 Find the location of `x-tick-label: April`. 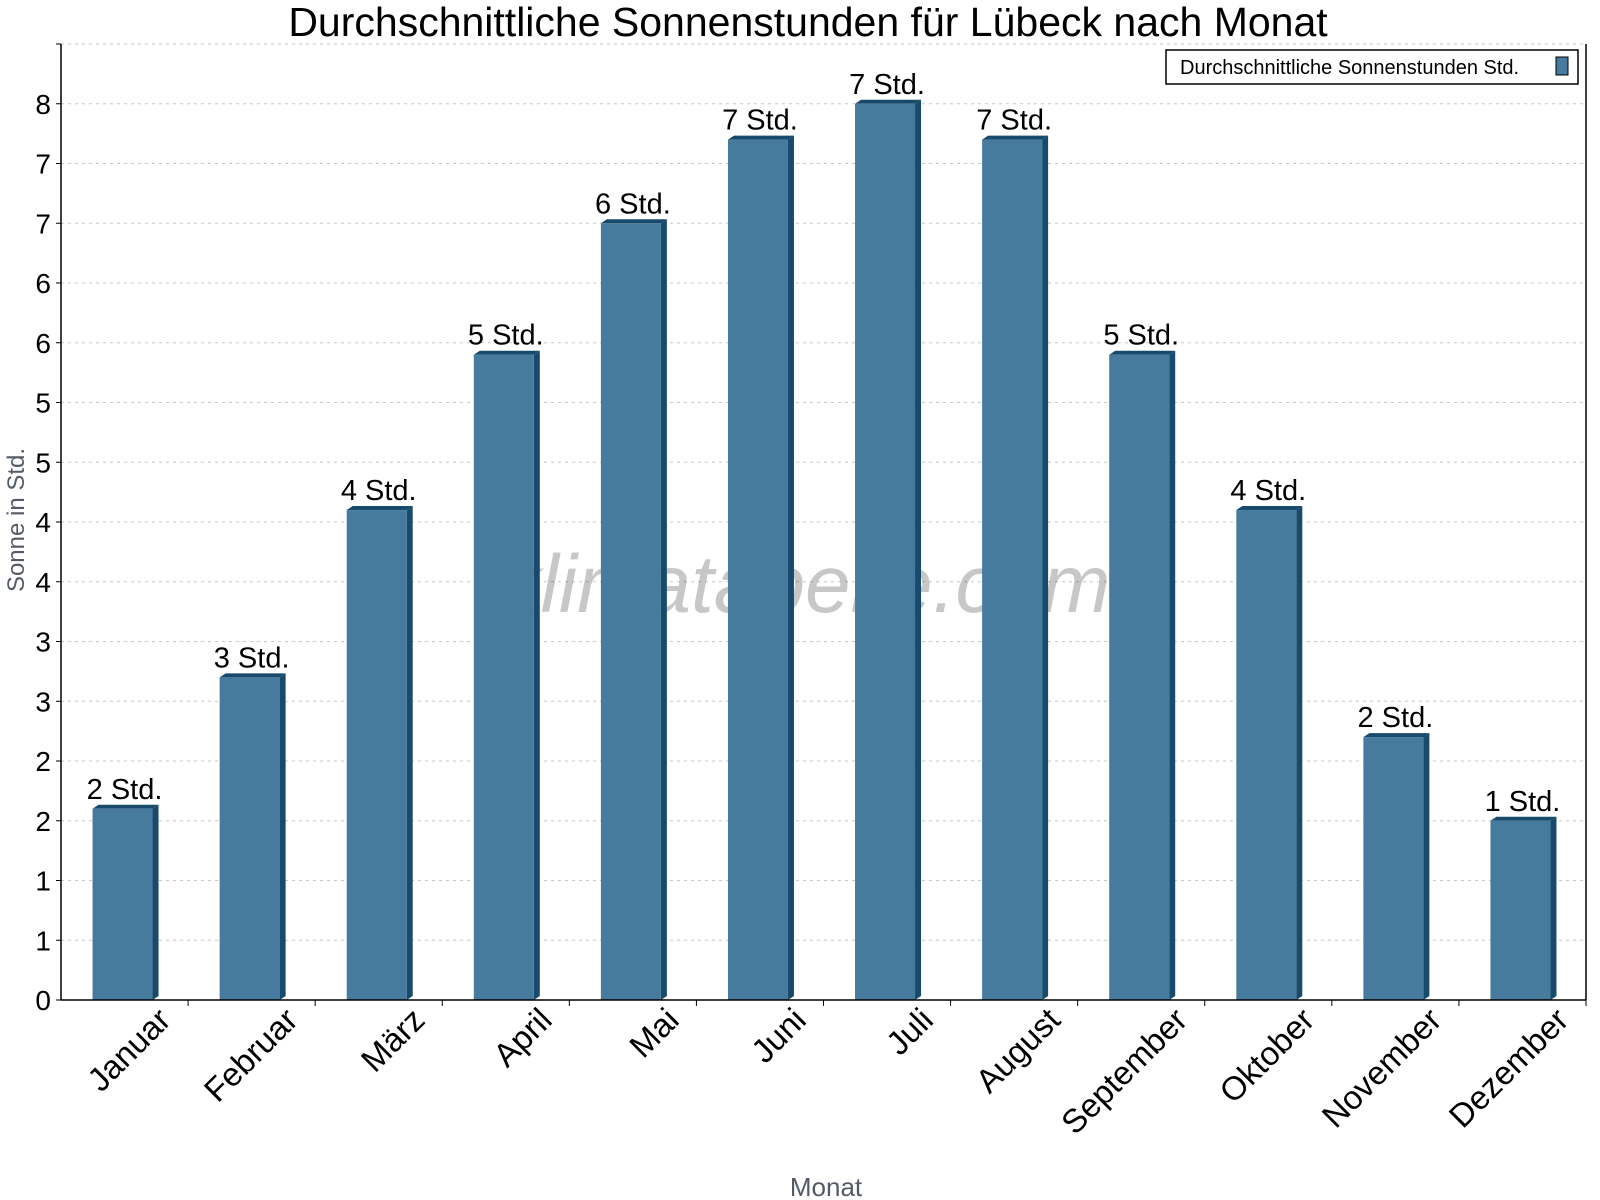

x-tick-label: April is located at coordinates (522, 1037).